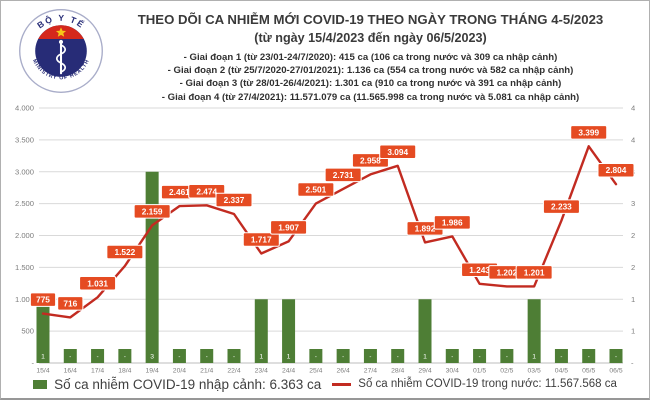 The width and height of the screenshot is (650, 400). I want to click on right-axis-tick-label: 1, so click(633, 331).